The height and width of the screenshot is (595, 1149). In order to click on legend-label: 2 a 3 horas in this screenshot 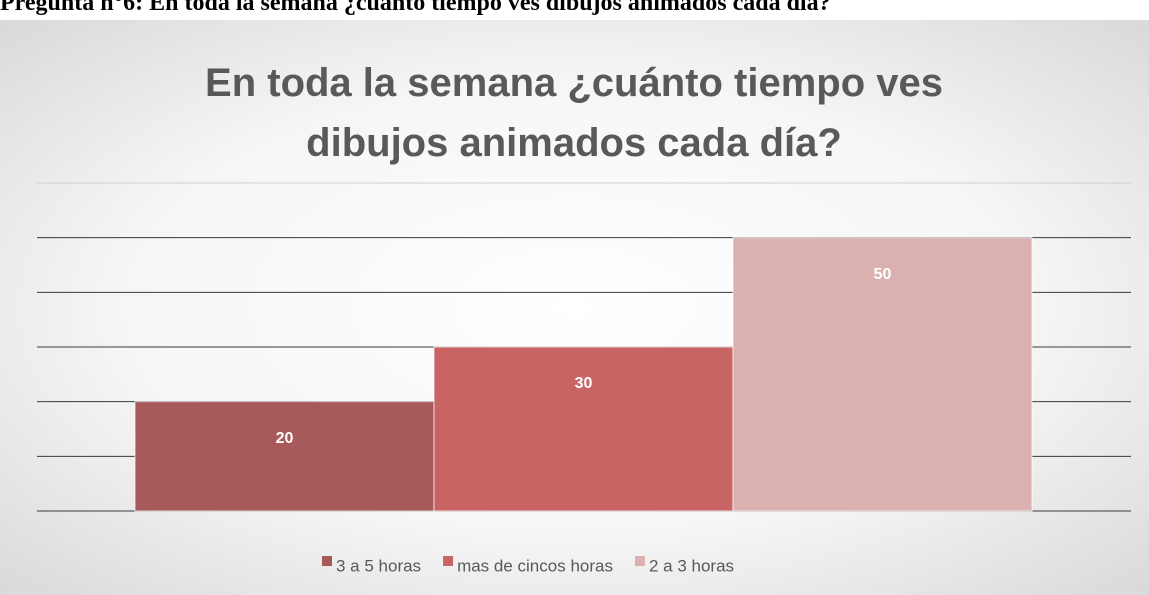, I will do `click(691, 565)`.